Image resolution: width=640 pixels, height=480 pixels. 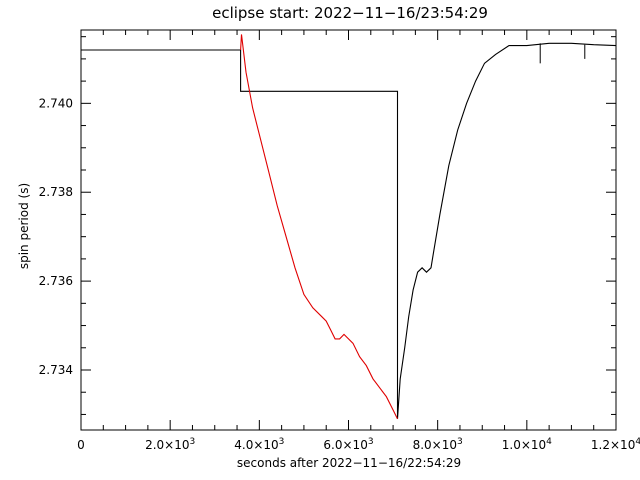 I want to click on x-tick-label: 6.0×103, so click(x=348, y=444).